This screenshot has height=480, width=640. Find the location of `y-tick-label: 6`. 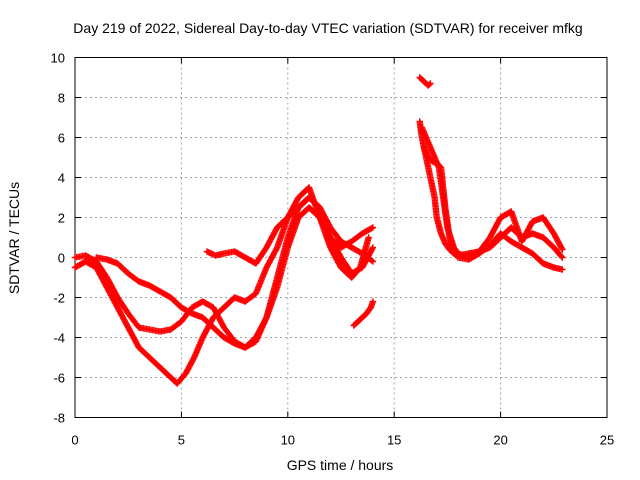

y-tick-label: 6 is located at coordinates (61, 138).